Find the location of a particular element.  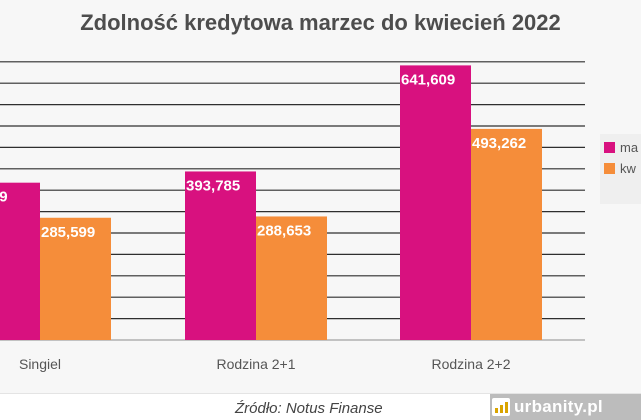

watermark: urbanity.pl is located at coordinates (565, 407).